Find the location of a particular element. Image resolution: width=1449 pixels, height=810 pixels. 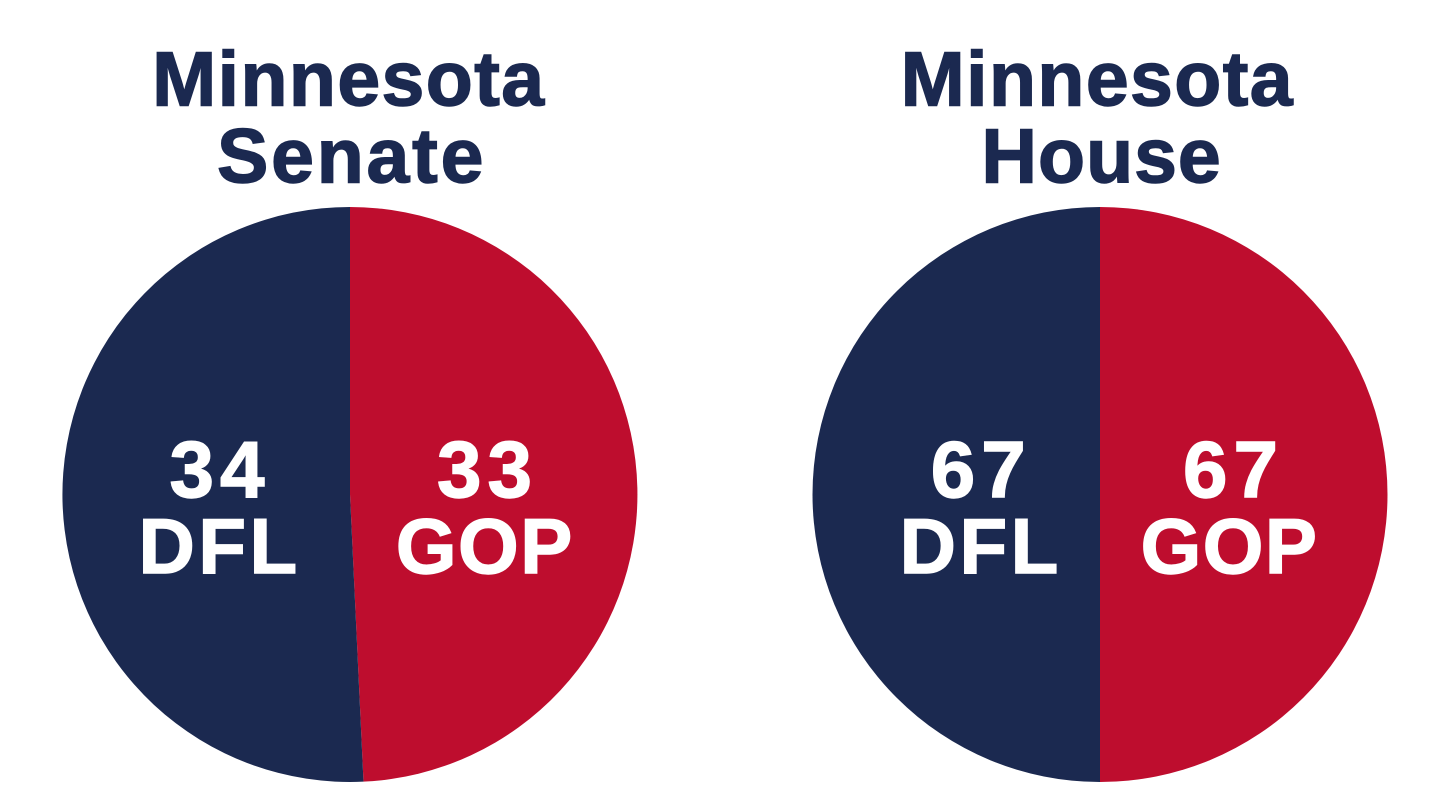

svg-text: 34 is located at coordinates (220, 469).